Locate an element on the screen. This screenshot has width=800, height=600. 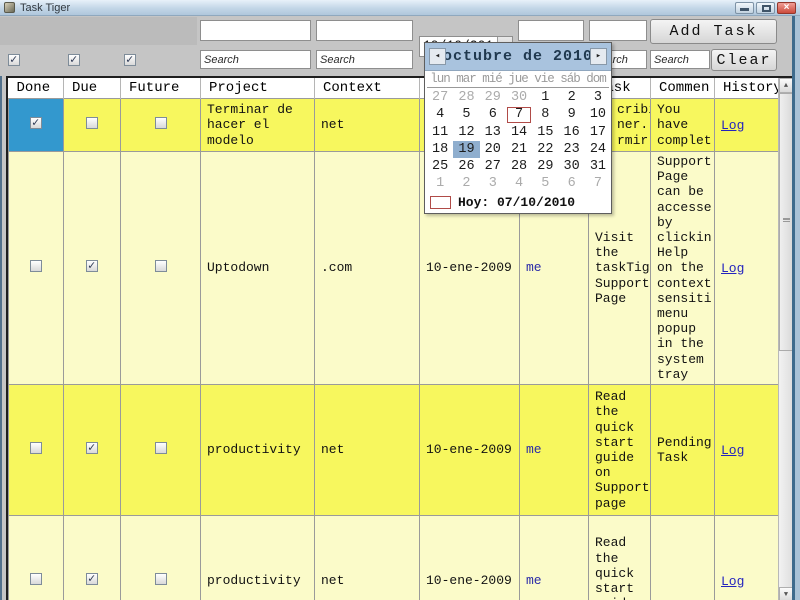
calendar-day: 9 is located at coordinates (571, 115).